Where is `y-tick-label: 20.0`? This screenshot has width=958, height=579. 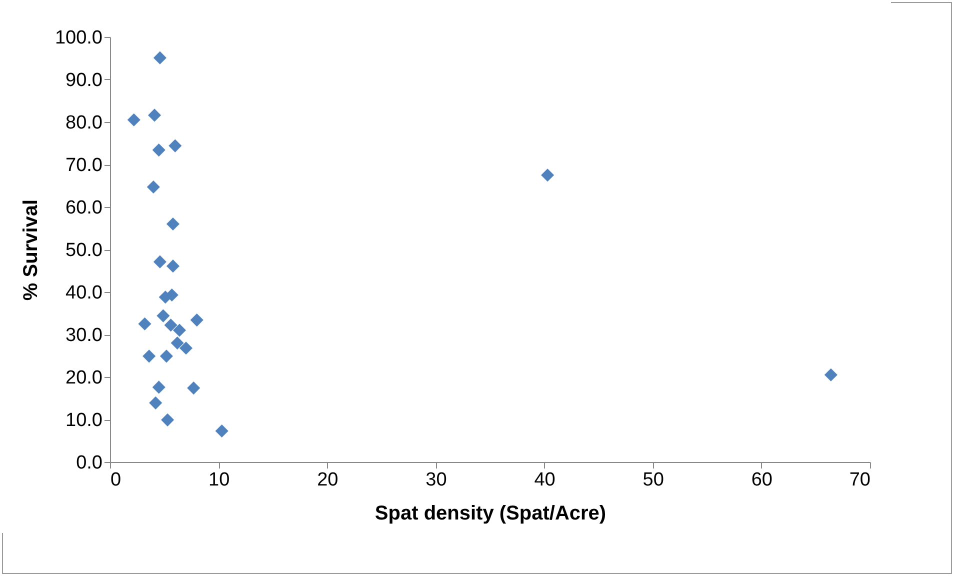
y-tick-label: 20.0 is located at coordinates (84, 378).